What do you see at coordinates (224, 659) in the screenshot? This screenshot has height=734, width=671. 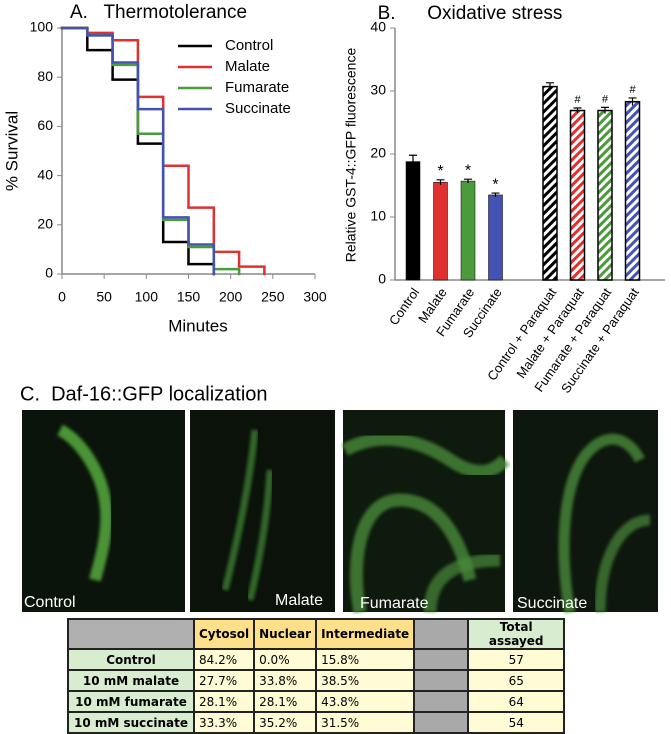 I see `cell: 84.2%` at bounding box center [224, 659].